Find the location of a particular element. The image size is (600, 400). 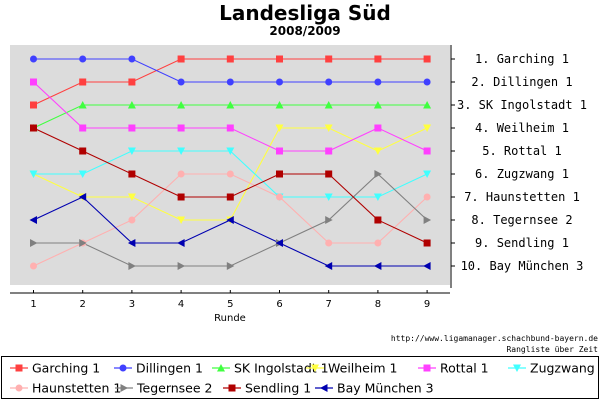

rank-label: 3. SK Ingolstadt 1 is located at coordinates (522, 105).